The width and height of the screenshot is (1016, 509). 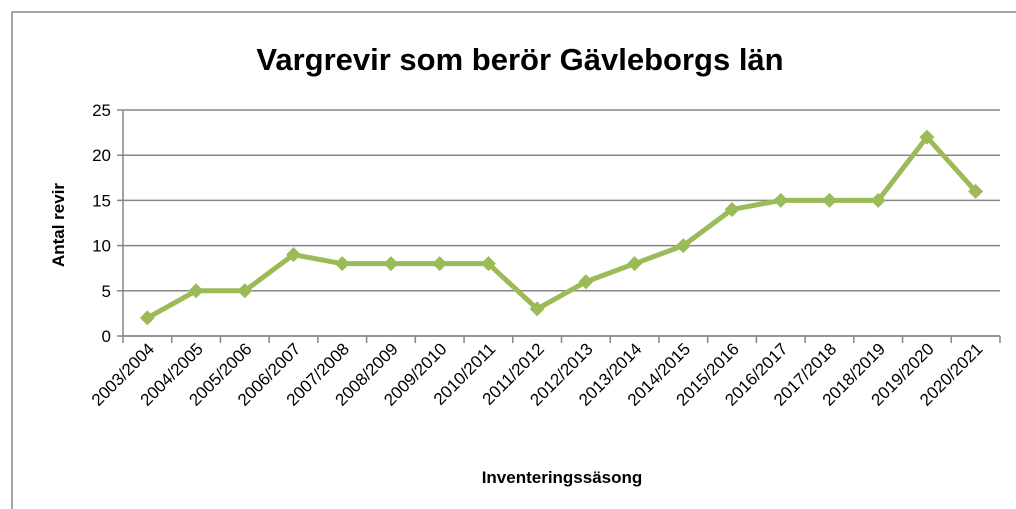 I want to click on y-tick-label: 0, so click(x=106, y=336).